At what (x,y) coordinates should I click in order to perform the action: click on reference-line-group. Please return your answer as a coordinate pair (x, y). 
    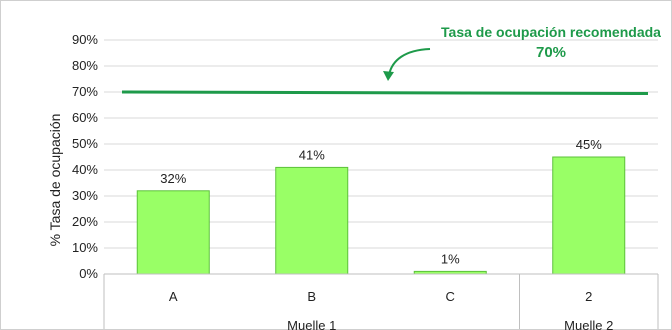
    Looking at the image, I should click on (385, 92).